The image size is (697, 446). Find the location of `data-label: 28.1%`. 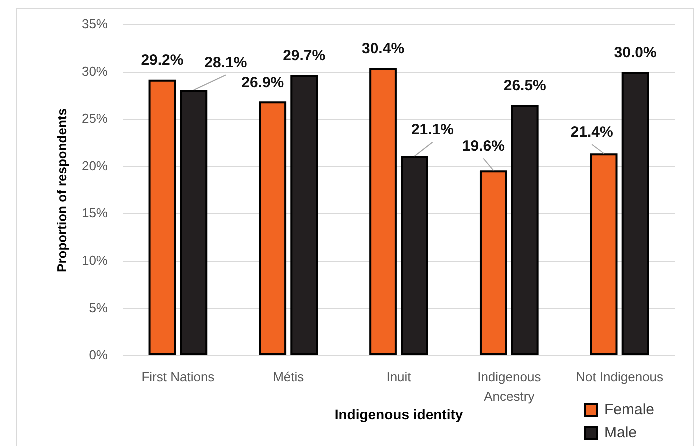

data-label: 28.1% is located at coordinates (226, 63).